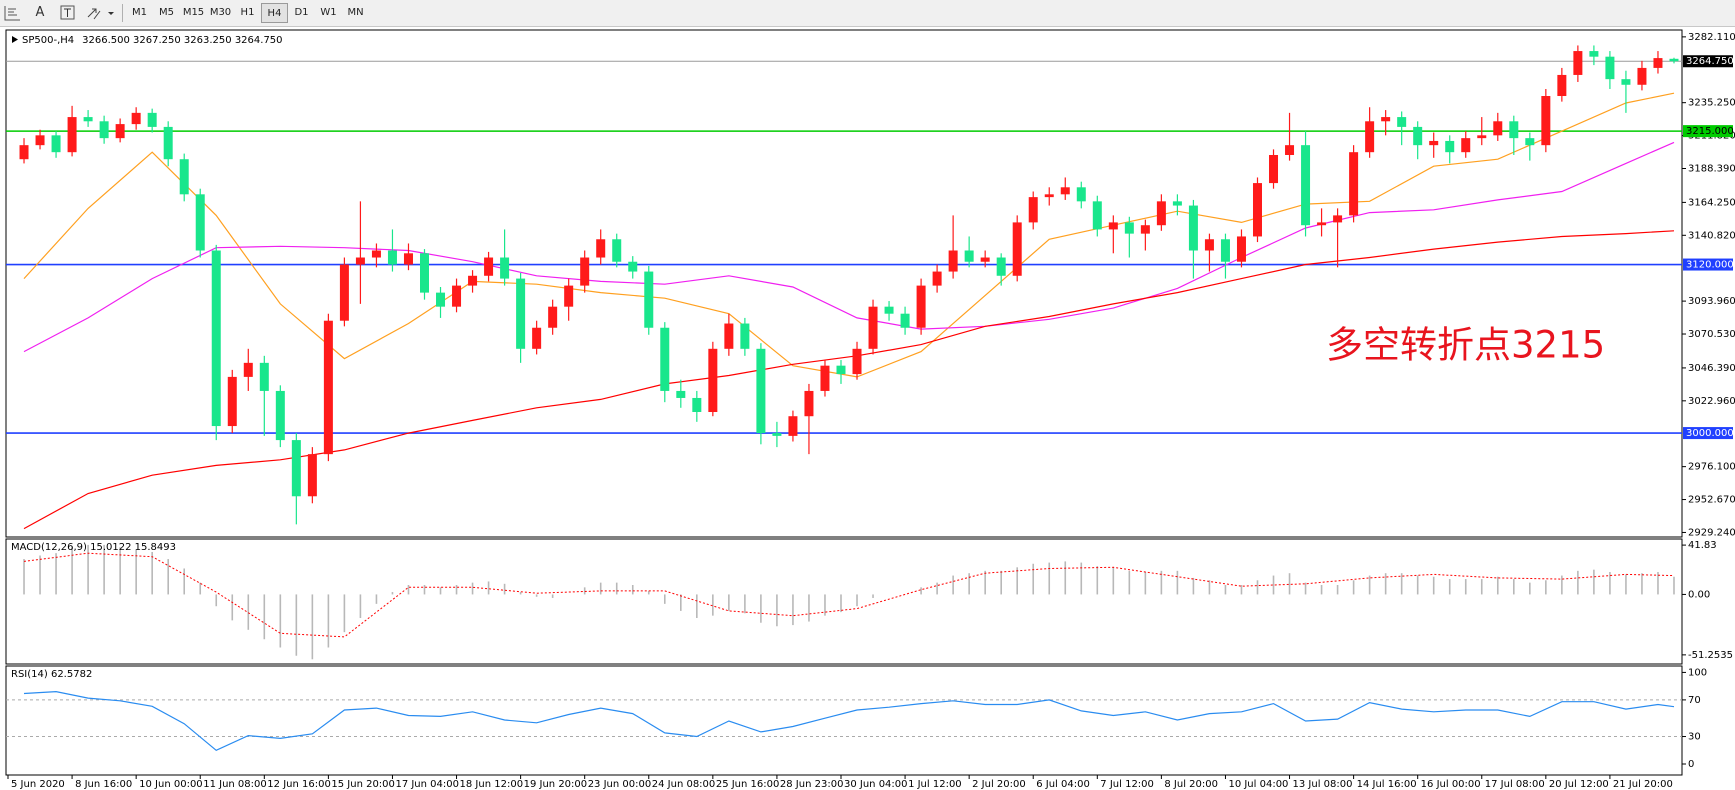 The height and width of the screenshot is (790, 1735). I want to click on y-tick-label: 3070.530, so click(1711, 334).